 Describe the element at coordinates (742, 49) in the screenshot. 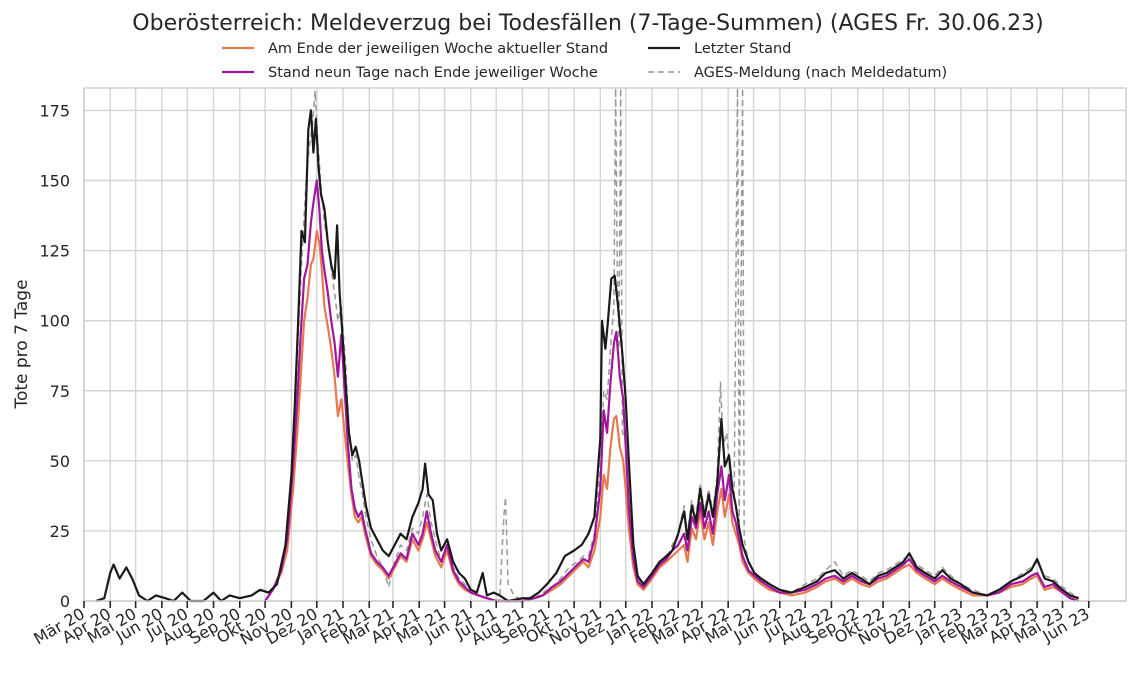

I see `legend-label: Letzter Stand` at that location.